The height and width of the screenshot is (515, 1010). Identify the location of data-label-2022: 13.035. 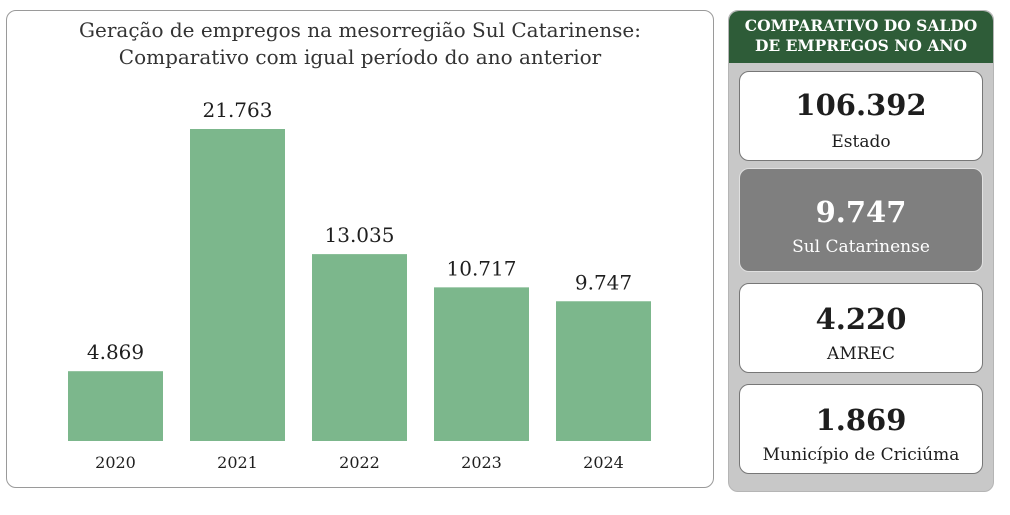
(360, 235).